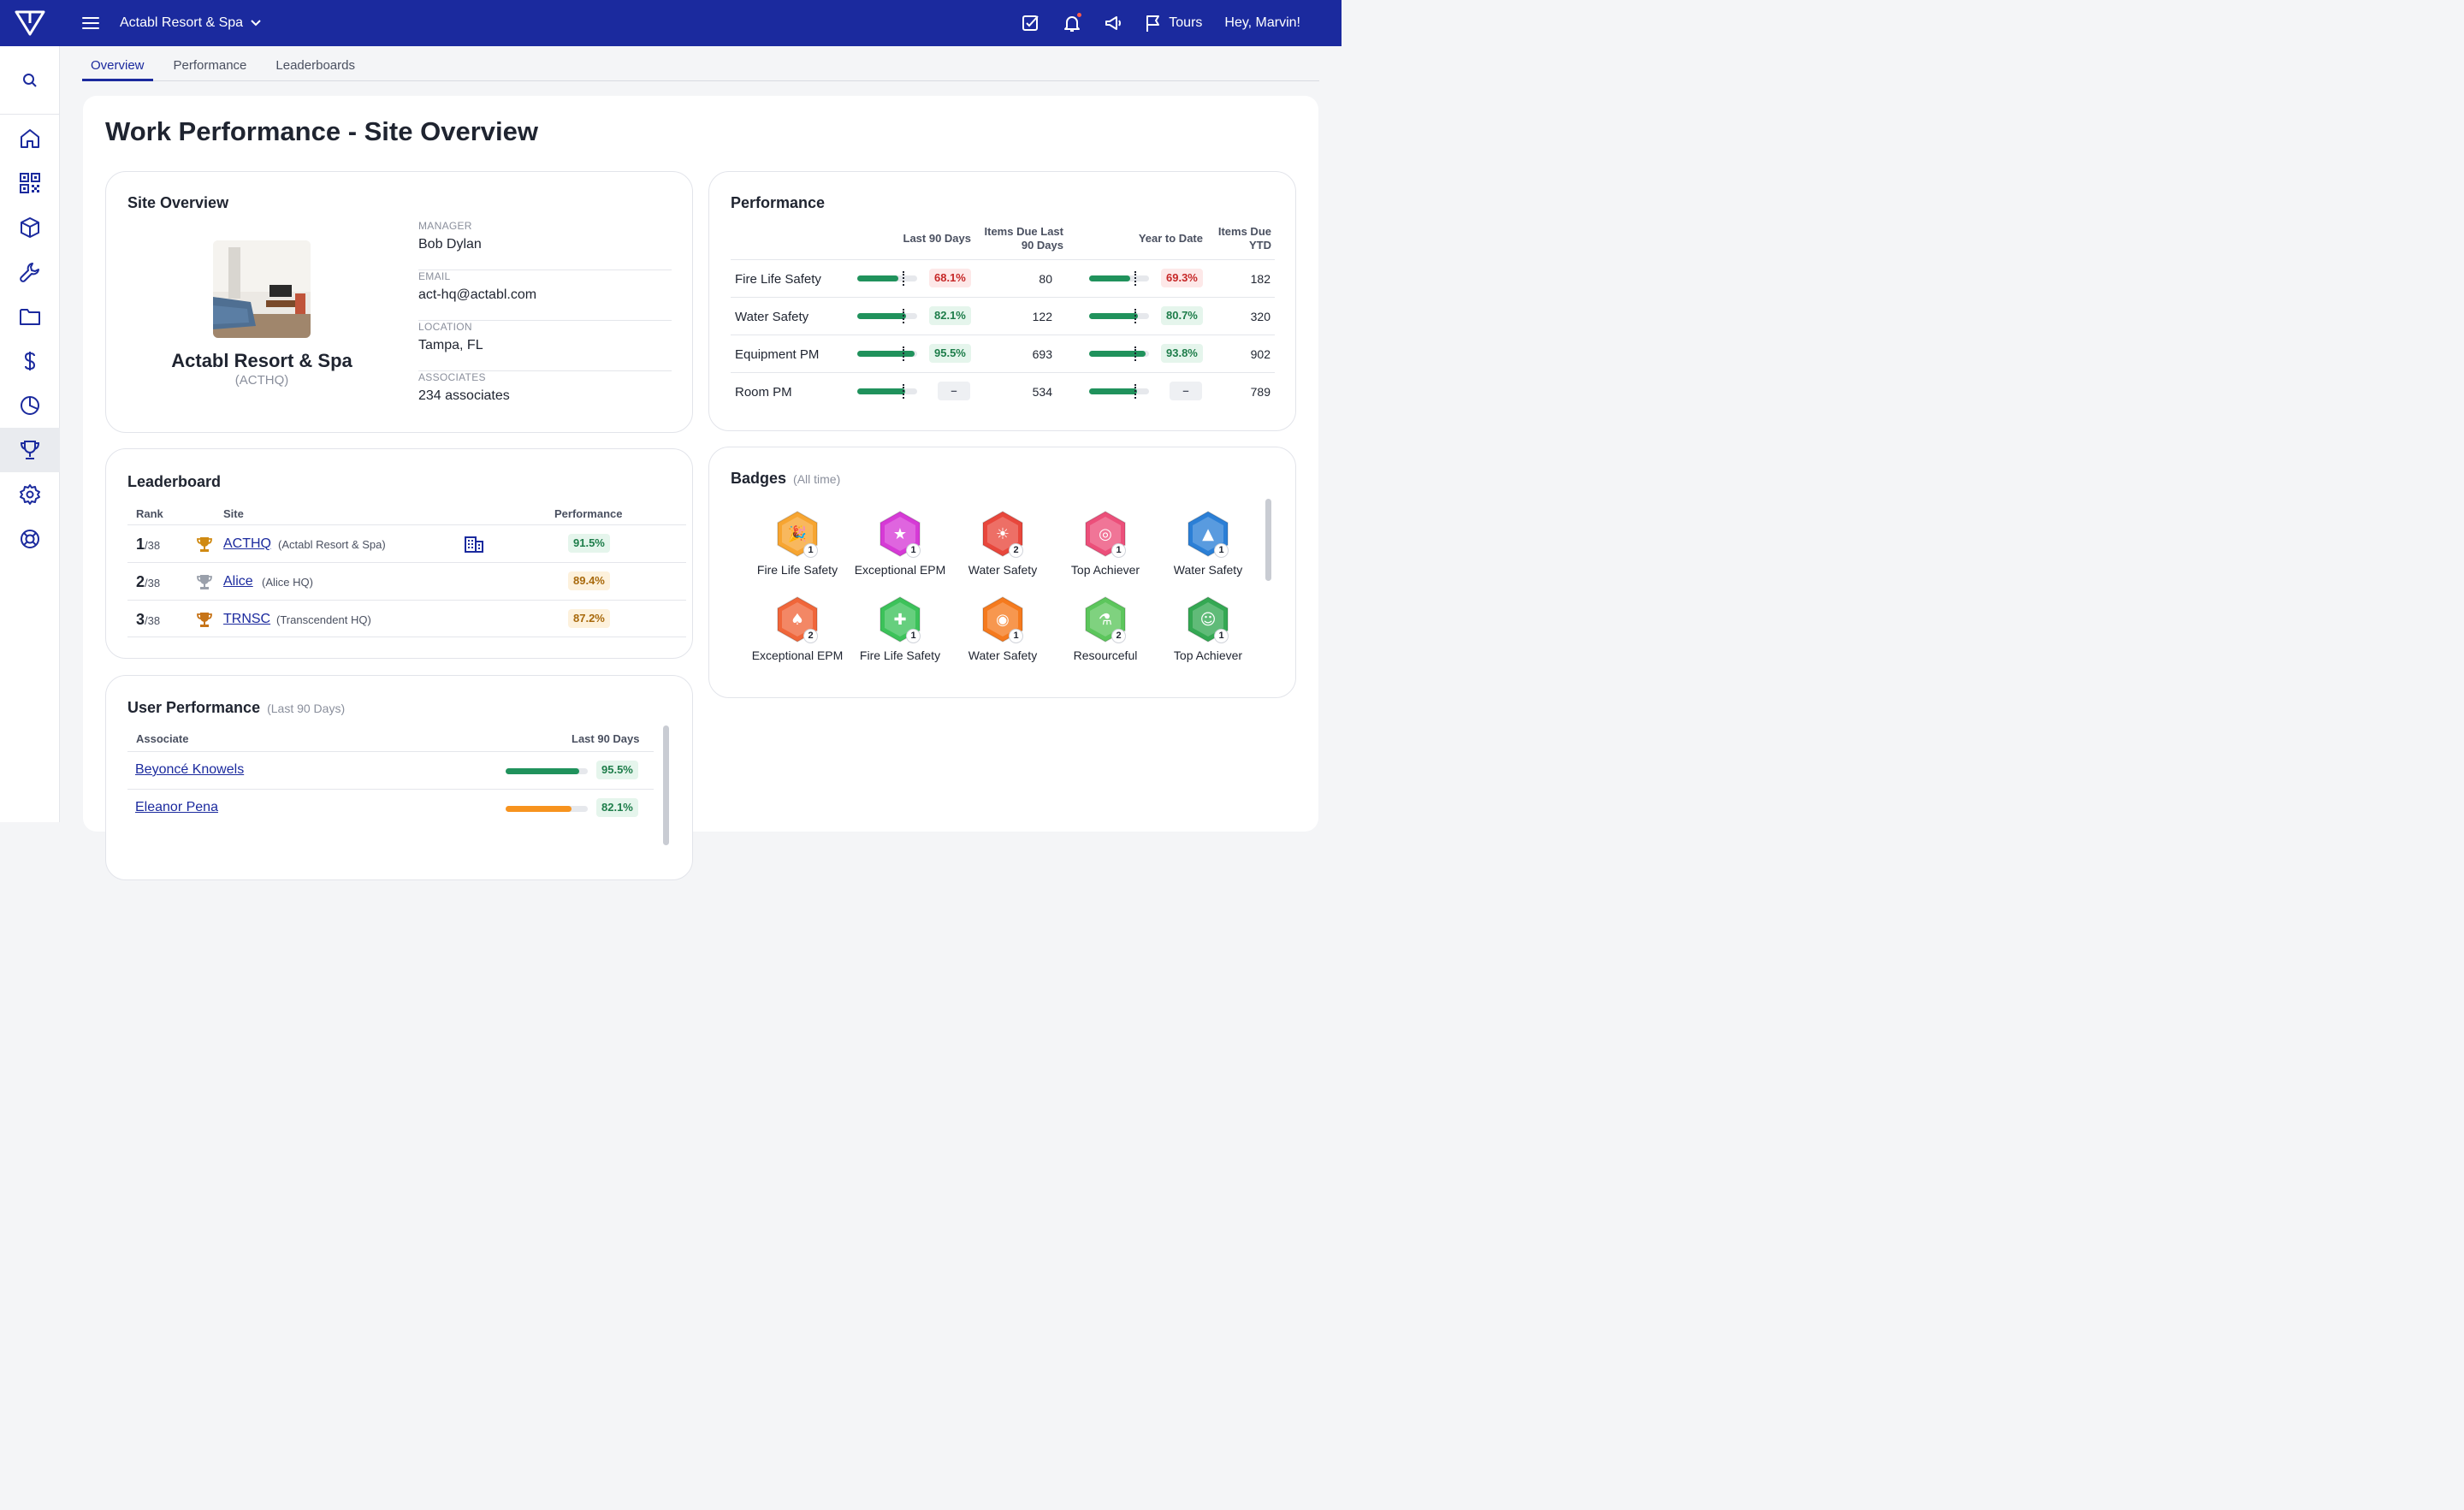  Describe the element at coordinates (1003, 354) in the screenshot. I see `performance-row: Equipment PM 95.5% 693 93.8% 902` at that location.